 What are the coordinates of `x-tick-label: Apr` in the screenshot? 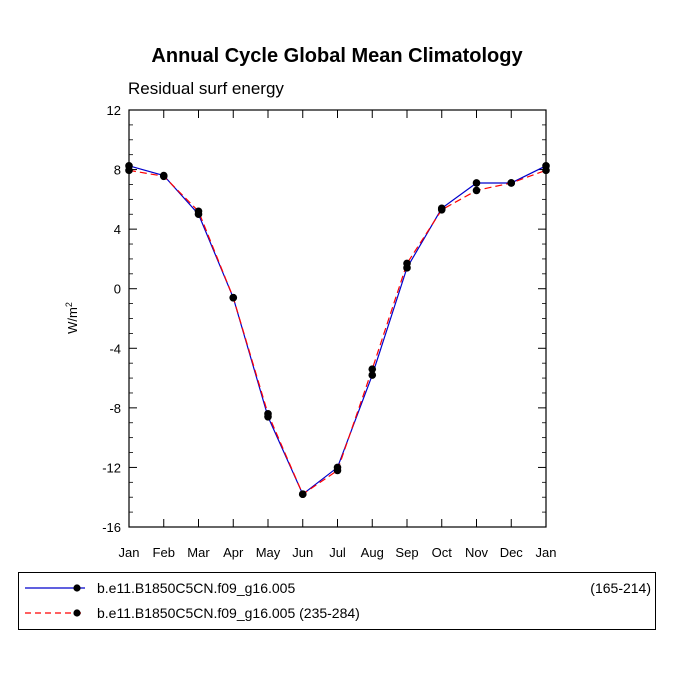 It's located at (233, 552).